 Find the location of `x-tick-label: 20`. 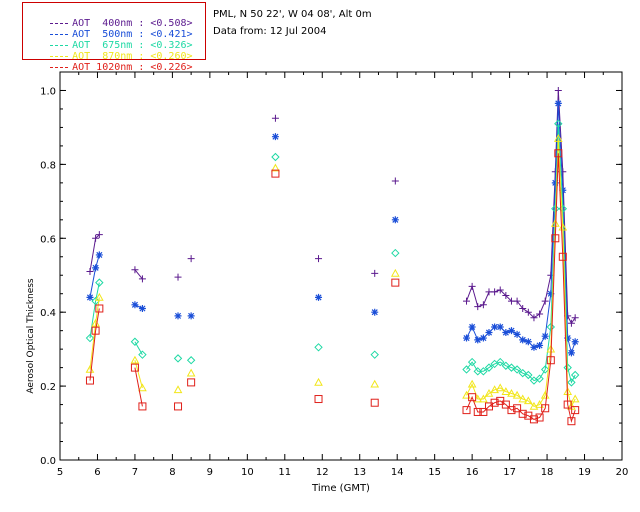

x-tick-label: 20 is located at coordinates (622, 472).